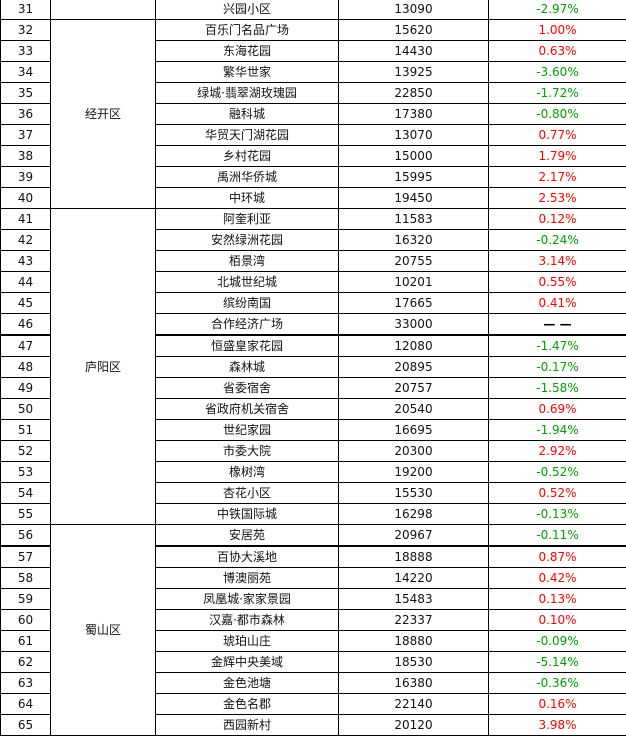 The height and width of the screenshot is (738, 626). Describe the element at coordinates (557, 303) in the screenshot. I see `change-value: 0.41%` at that location.